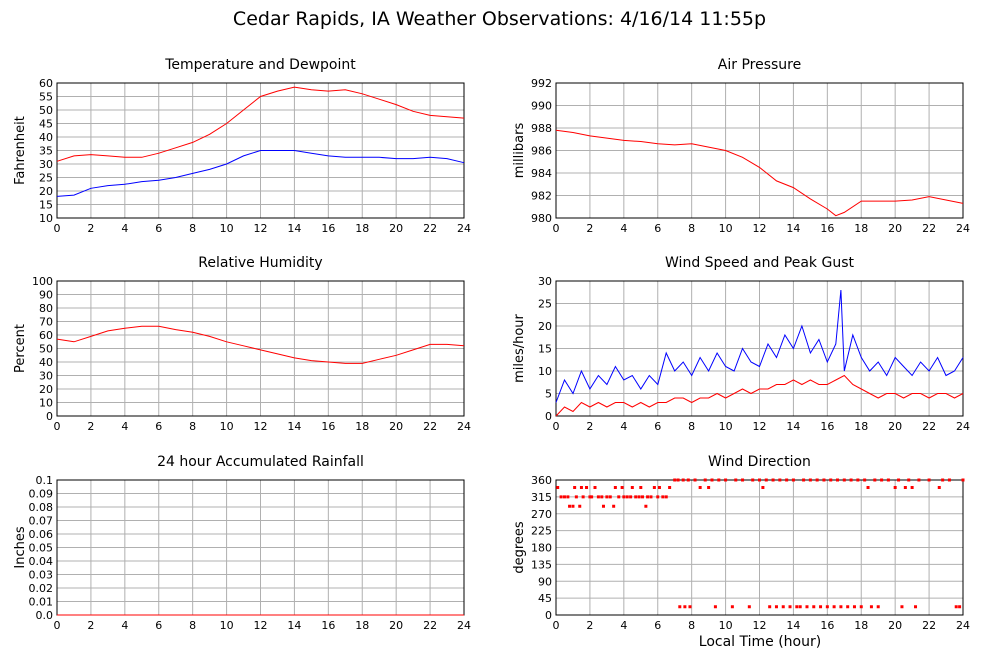 The image size is (999, 659). What do you see at coordinates (541, 497) in the screenshot?
I see `y-tick-label: 315` at bounding box center [541, 497].